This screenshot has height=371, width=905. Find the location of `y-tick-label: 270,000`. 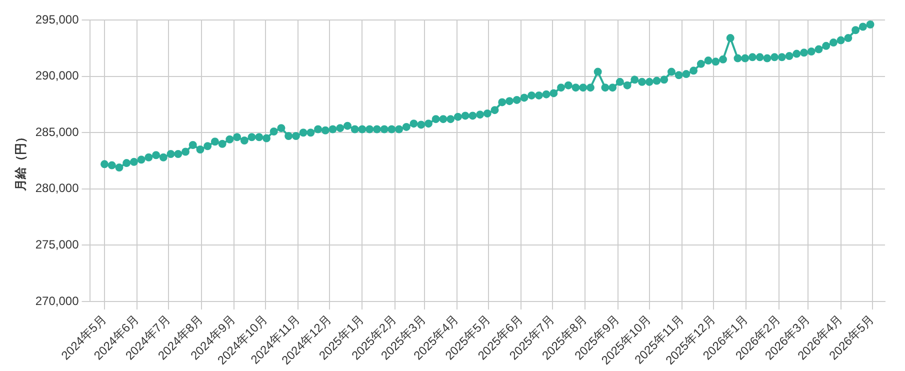

y-tick-label: 270,000 is located at coordinates (57, 301).